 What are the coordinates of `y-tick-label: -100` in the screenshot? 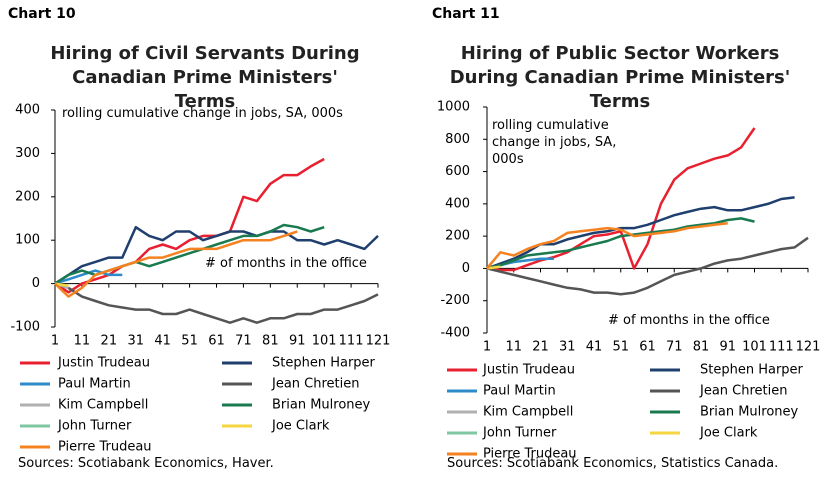 It's located at (25, 327).